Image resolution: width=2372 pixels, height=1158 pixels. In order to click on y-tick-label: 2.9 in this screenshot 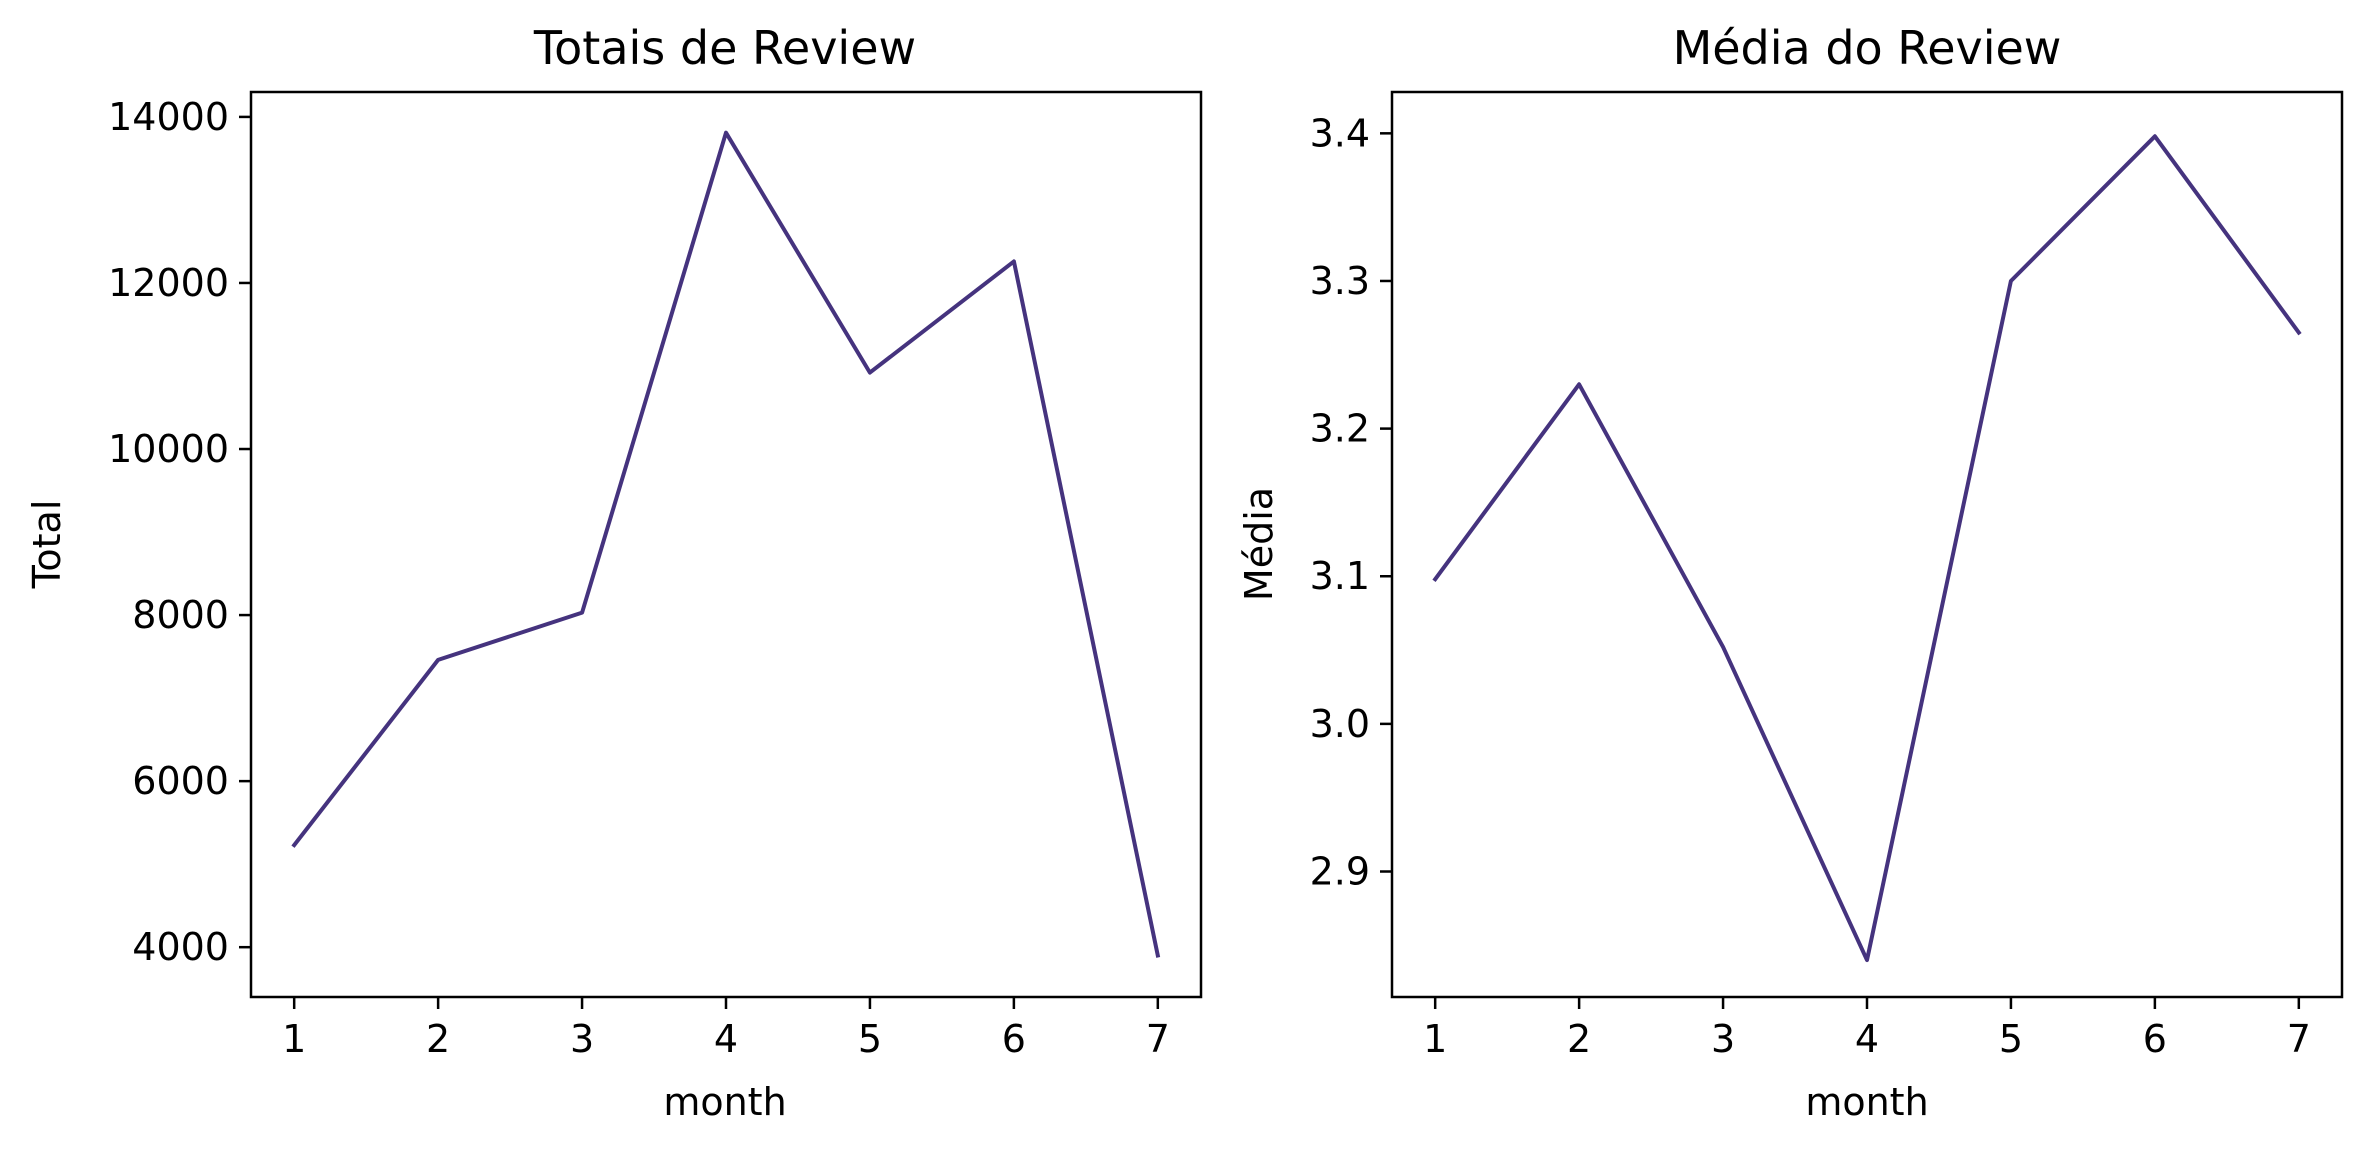, I will do `click(1340, 872)`.